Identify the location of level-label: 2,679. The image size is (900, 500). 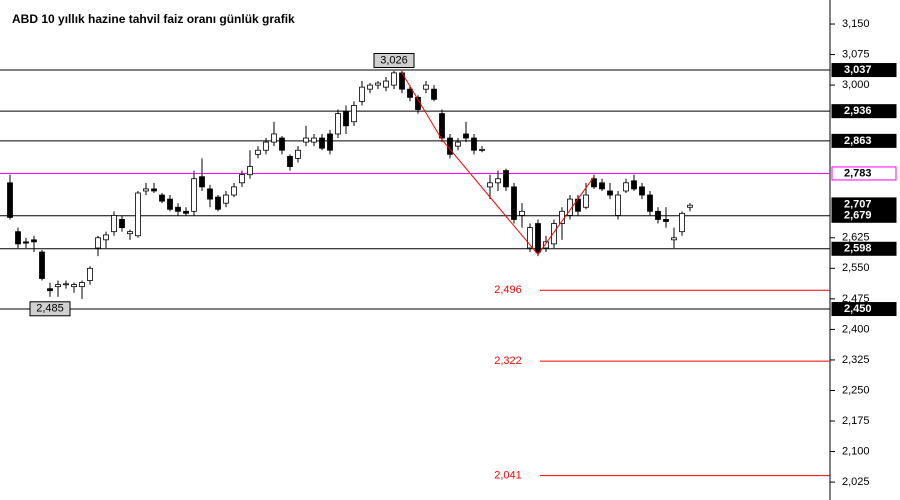
(858, 216).